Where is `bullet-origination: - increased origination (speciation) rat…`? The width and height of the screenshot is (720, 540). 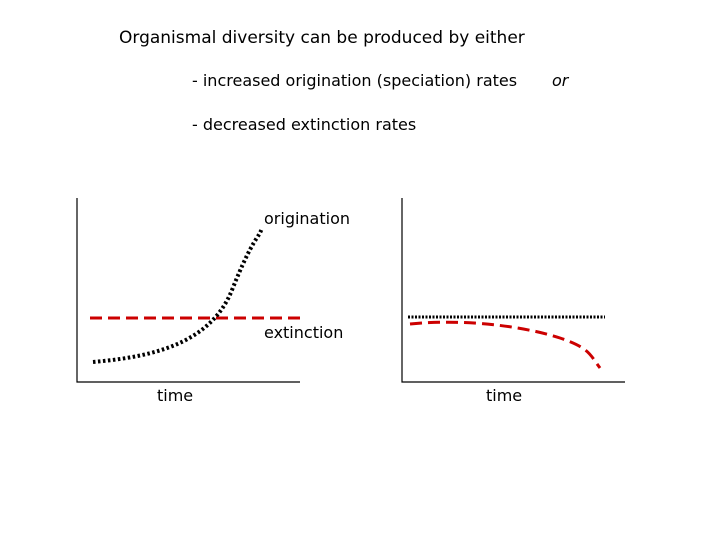 bullet-origination: - increased origination (speciation) rat… is located at coordinates (355, 80).